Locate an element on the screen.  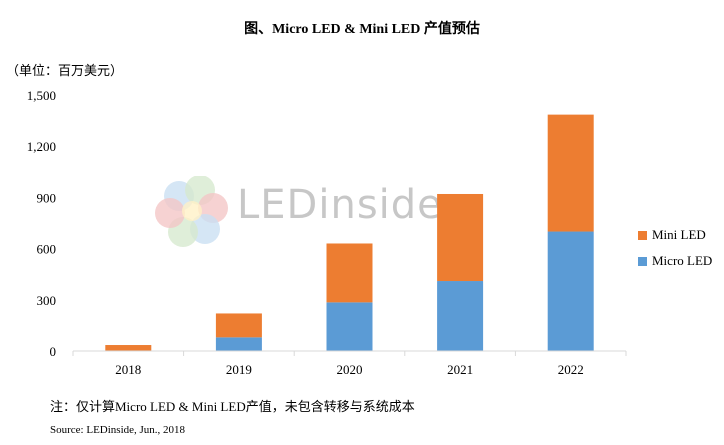
legend: Mini LED Micro LED is located at coordinates (675, 248).